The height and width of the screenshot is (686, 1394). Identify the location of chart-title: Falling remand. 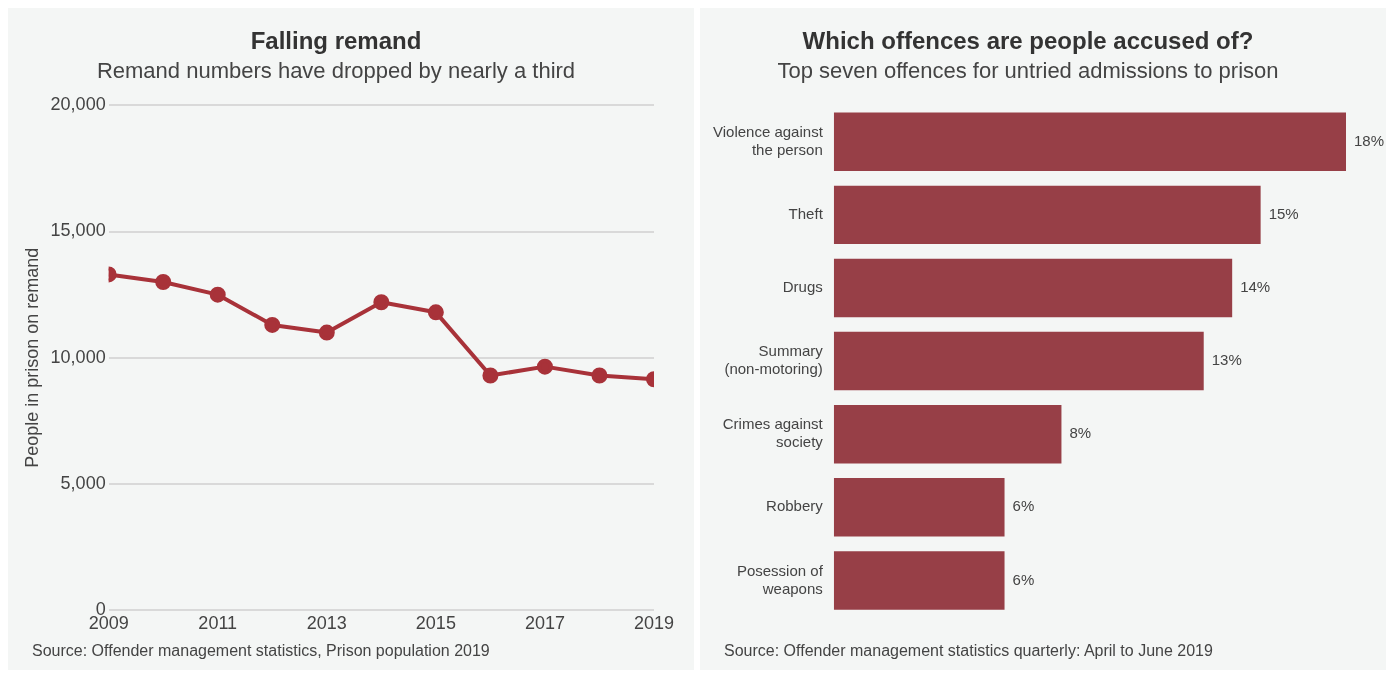
(336, 41).